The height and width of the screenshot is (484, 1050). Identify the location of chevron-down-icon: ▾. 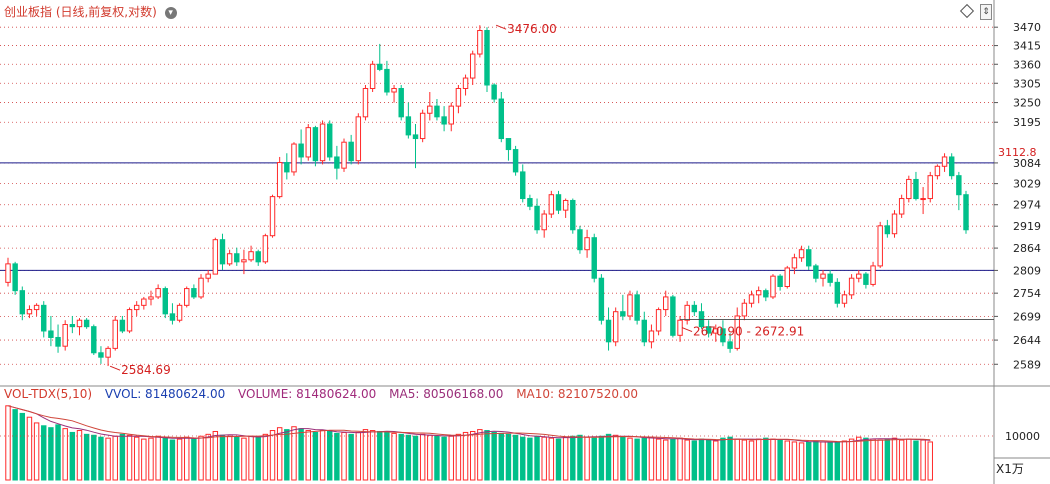
(170, 12).